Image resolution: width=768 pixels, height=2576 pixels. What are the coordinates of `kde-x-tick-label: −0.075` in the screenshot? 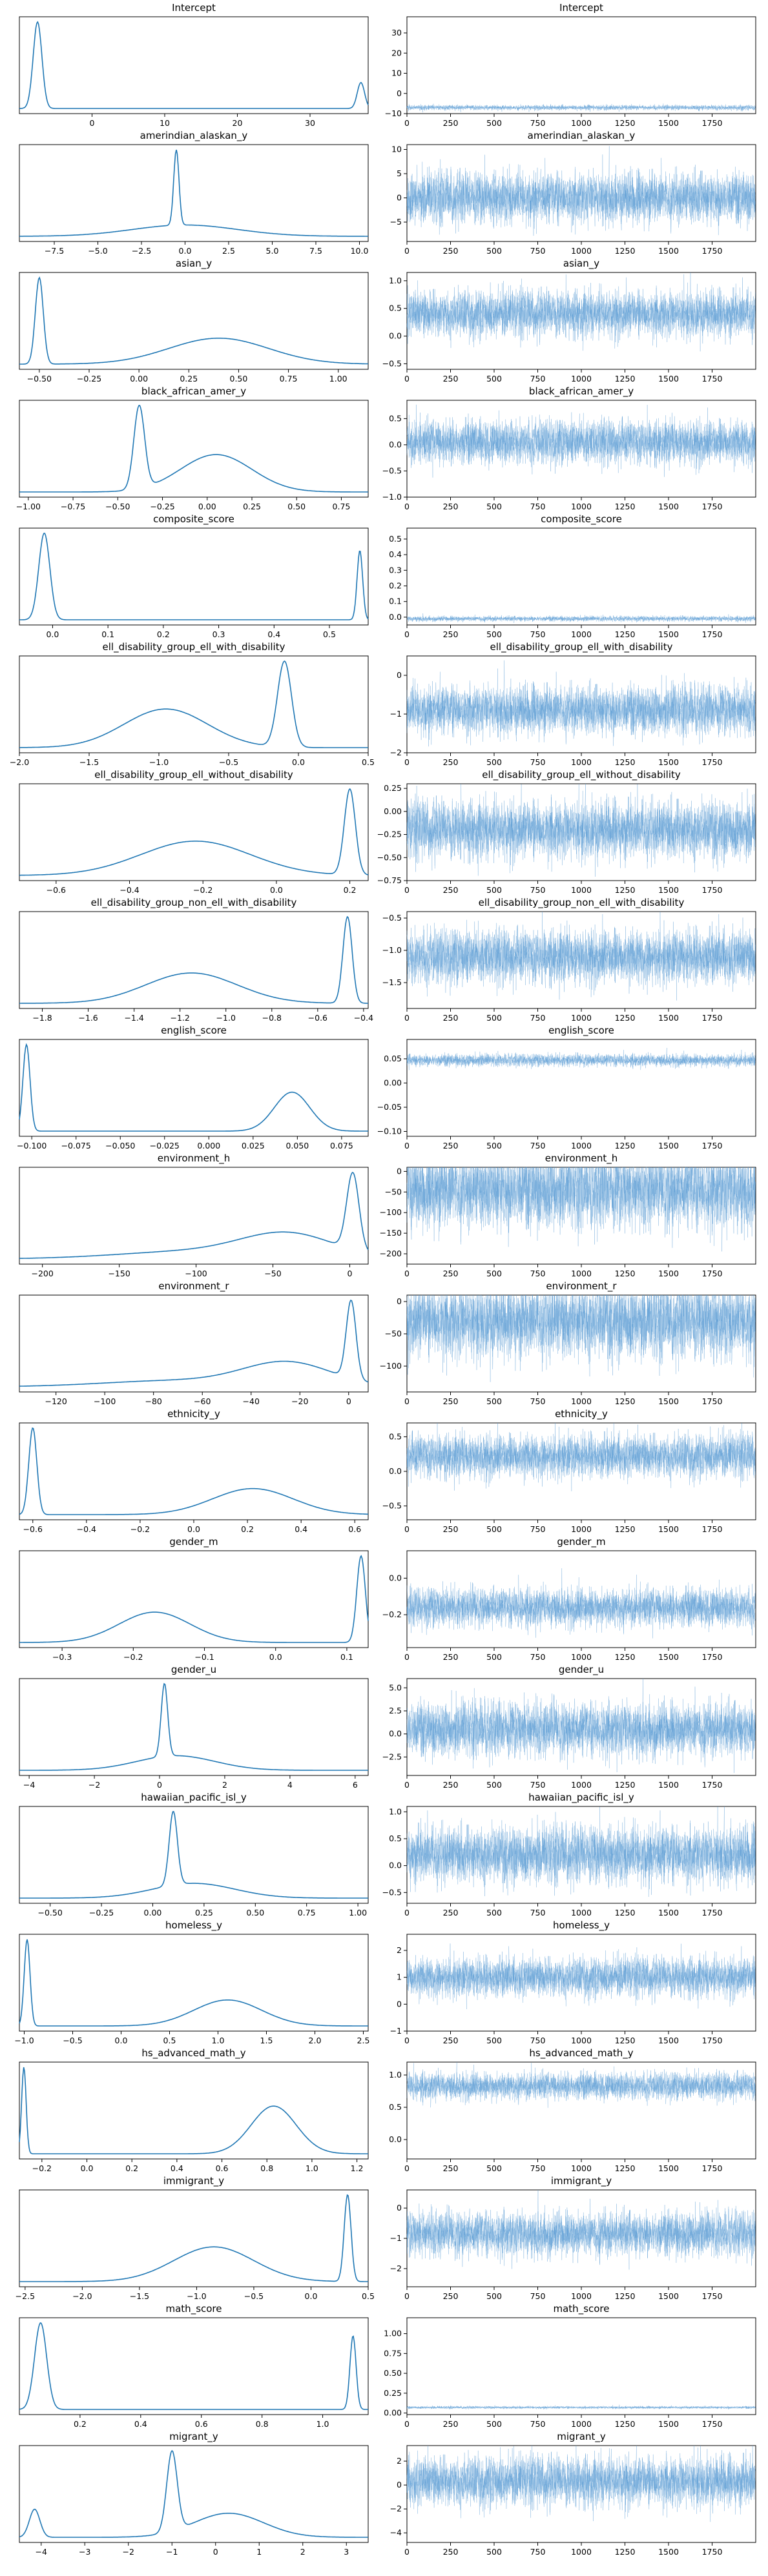 It's located at (76, 1146).